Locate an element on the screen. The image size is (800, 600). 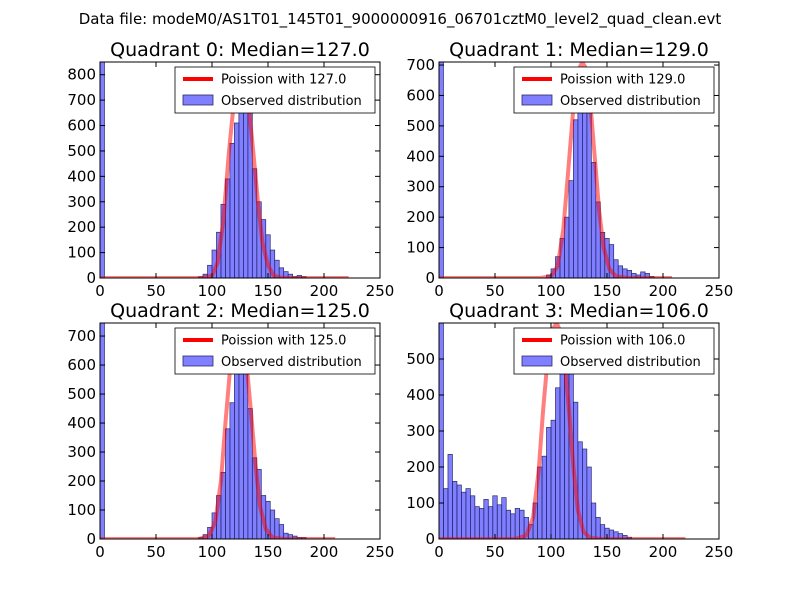
quadrant-3-legend: Poission with 106.0 Observed distribution is located at coordinates (614, 351).